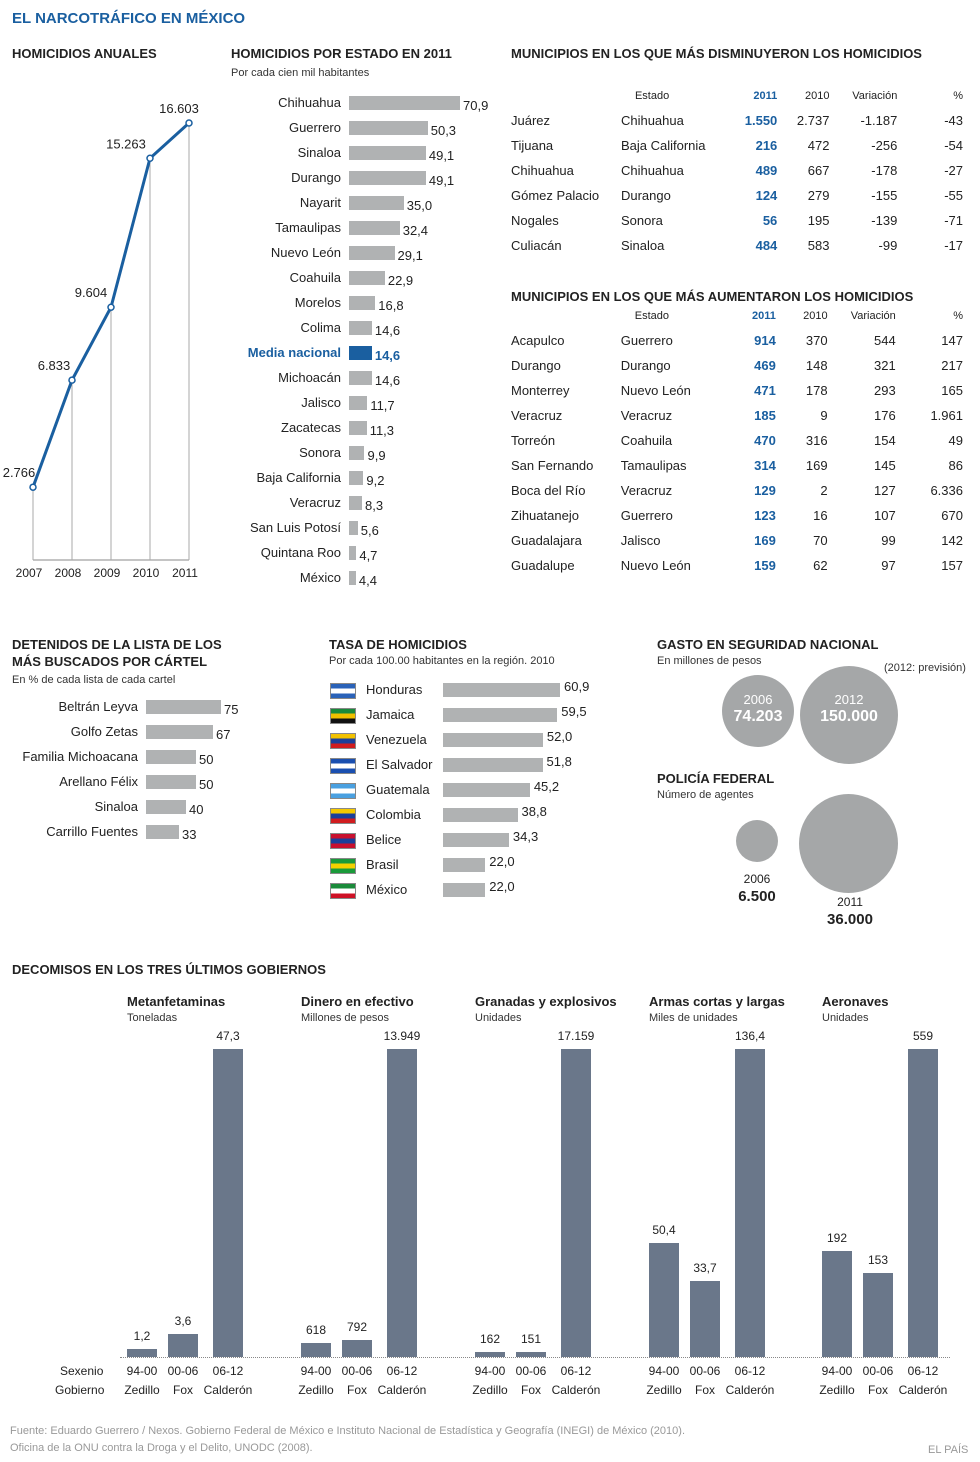 This screenshot has width=980, height=1462. I want to click on police-circle-2011, so click(848, 843).